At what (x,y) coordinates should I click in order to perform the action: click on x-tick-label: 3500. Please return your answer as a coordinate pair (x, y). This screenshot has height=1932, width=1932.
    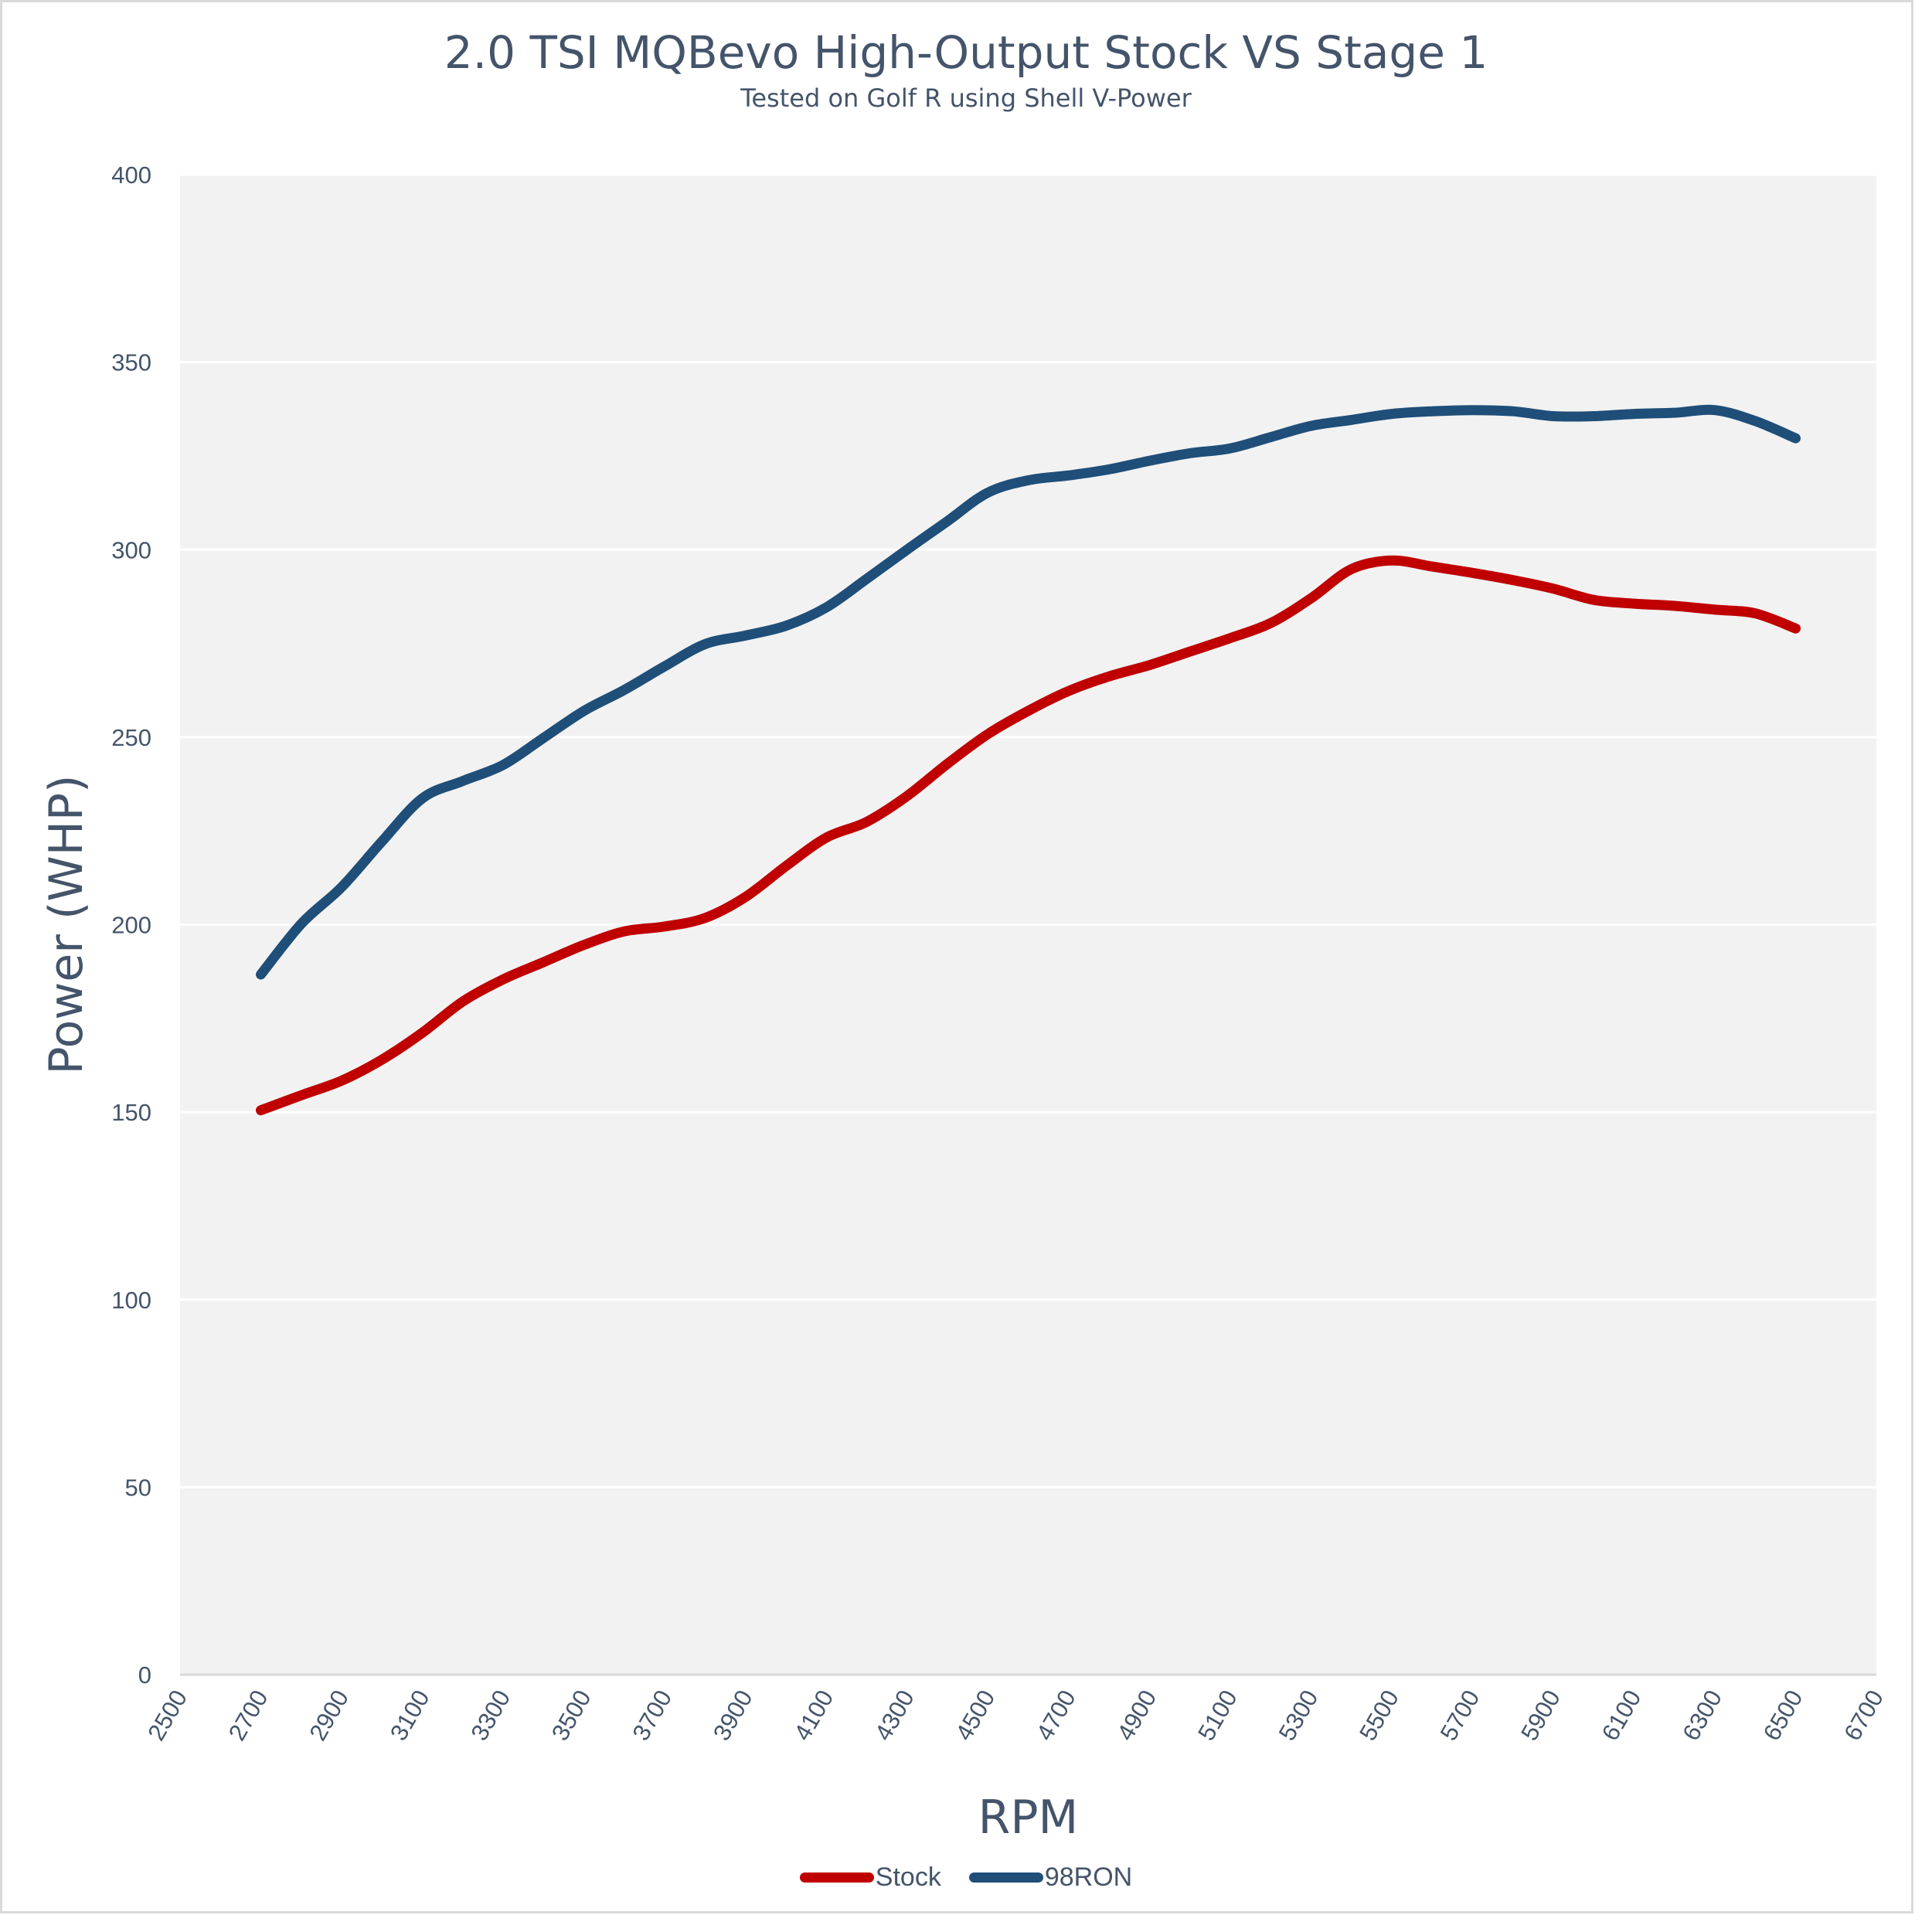
    Looking at the image, I should click on (571, 1715).